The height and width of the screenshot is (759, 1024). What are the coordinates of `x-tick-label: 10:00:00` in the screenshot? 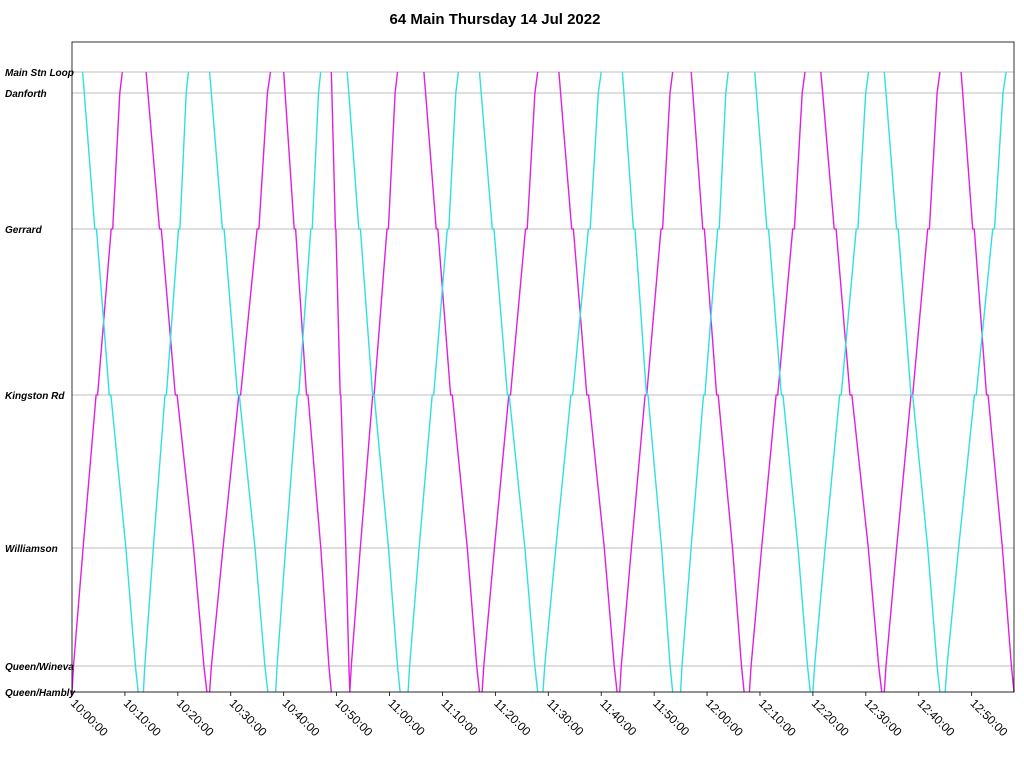 It's located at (89, 717).